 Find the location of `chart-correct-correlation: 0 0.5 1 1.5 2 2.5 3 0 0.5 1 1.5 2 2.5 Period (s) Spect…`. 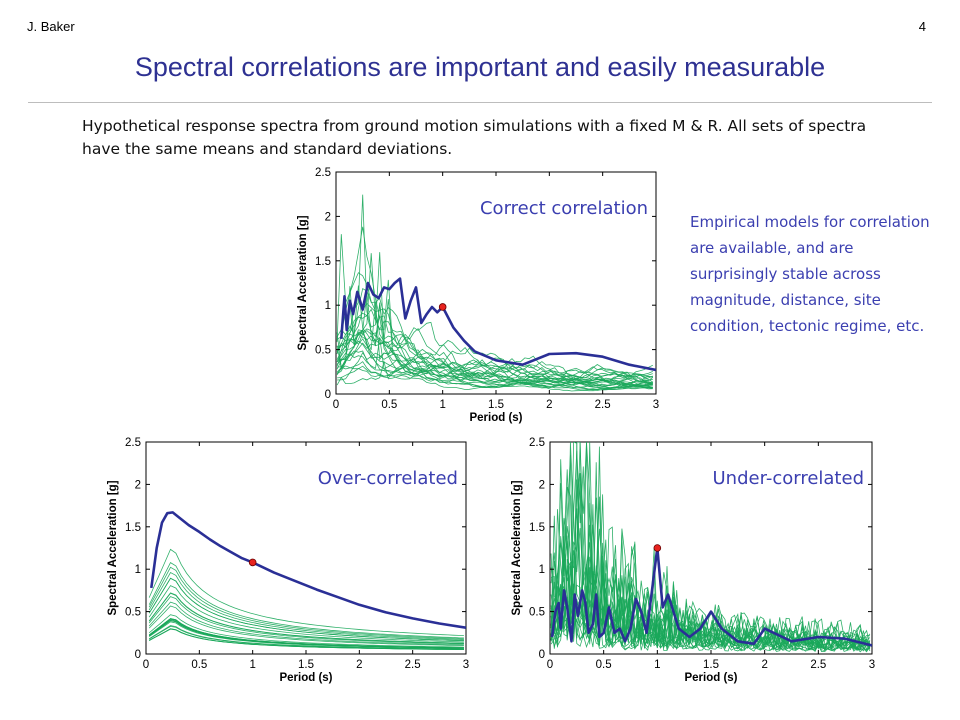

chart-correct-correlation: 0 0.5 1 1.5 2 2.5 3 0 0.5 1 1.5 2 2.5 Period (s) Spect… is located at coordinates (478, 295).